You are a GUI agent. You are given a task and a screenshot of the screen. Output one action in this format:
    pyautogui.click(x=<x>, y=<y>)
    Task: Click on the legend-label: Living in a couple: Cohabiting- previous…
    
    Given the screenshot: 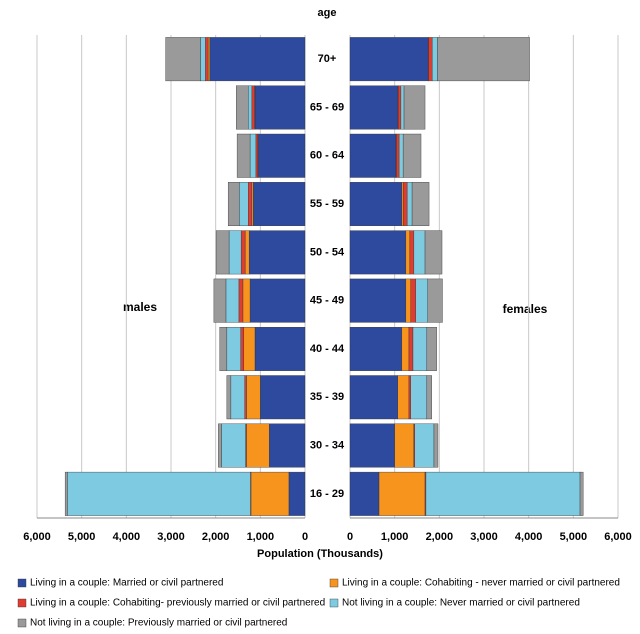 What is the action you would take?
    pyautogui.click(x=177, y=603)
    